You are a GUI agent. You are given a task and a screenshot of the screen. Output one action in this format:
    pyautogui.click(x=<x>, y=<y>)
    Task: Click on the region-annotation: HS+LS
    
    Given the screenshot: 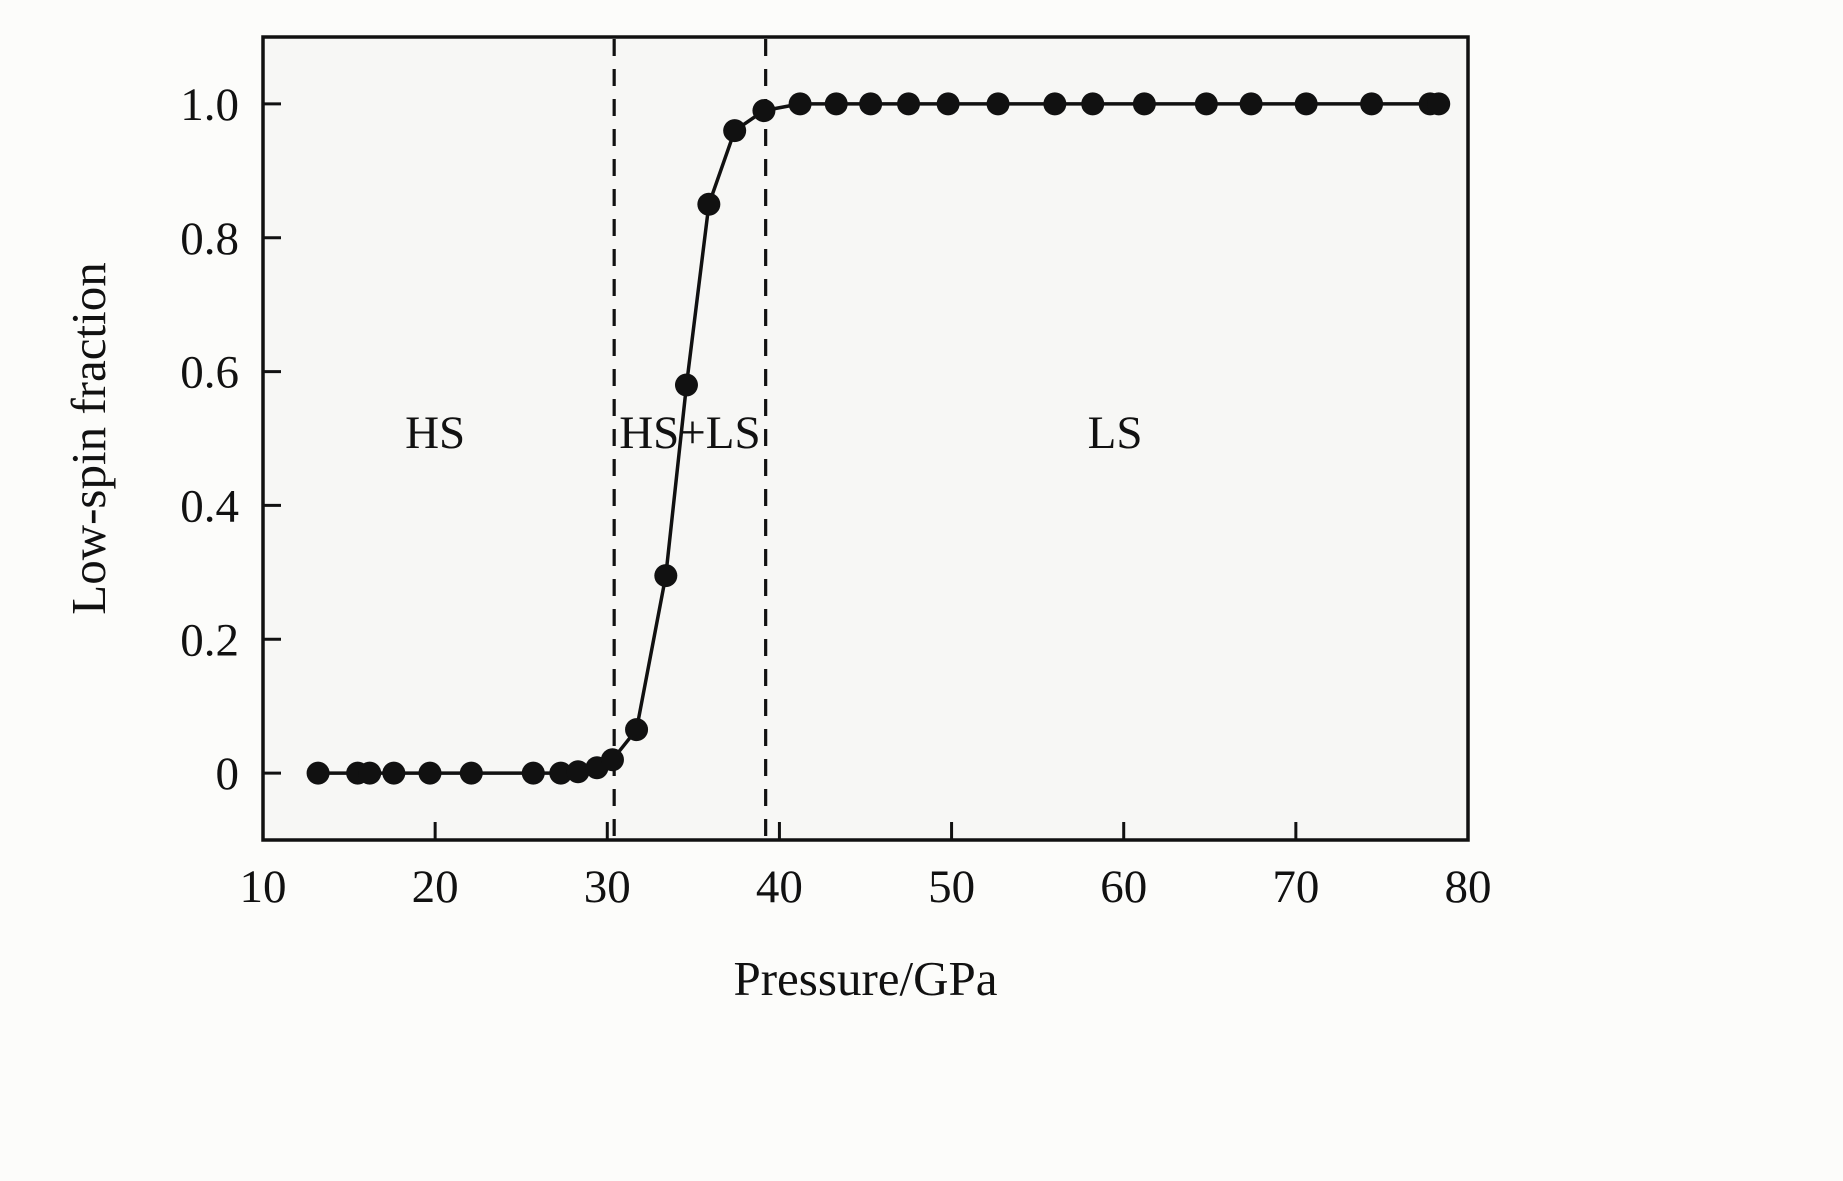 What is the action you would take?
    pyautogui.click(x=689, y=433)
    